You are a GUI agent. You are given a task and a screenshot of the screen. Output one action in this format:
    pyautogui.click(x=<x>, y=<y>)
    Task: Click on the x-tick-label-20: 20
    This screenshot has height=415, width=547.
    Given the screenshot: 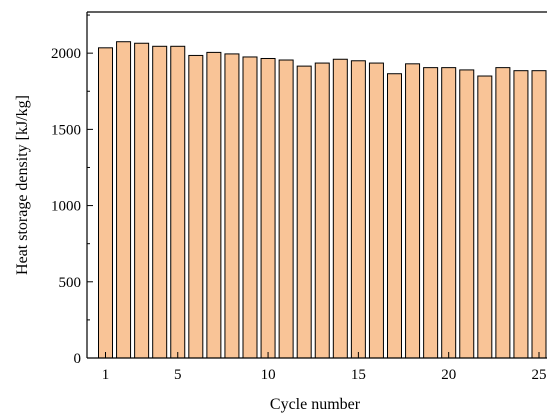 What is the action you would take?
    pyautogui.click(x=448, y=375)
    